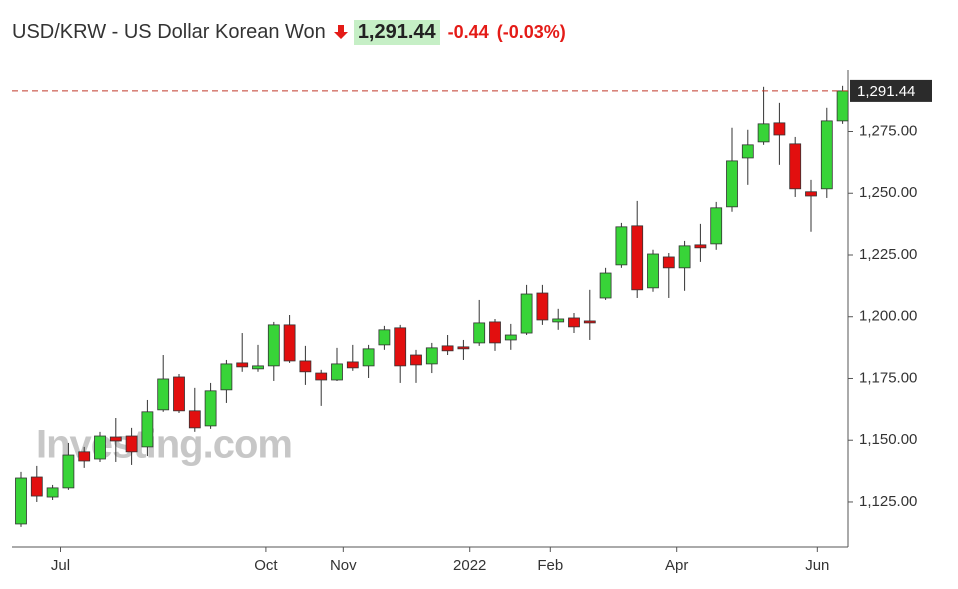 Image resolution: width=958 pixels, height=589 pixels. What do you see at coordinates (169, 31) in the screenshot?
I see `title: USD/KRW - US Dollar Korean Won` at bounding box center [169, 31].